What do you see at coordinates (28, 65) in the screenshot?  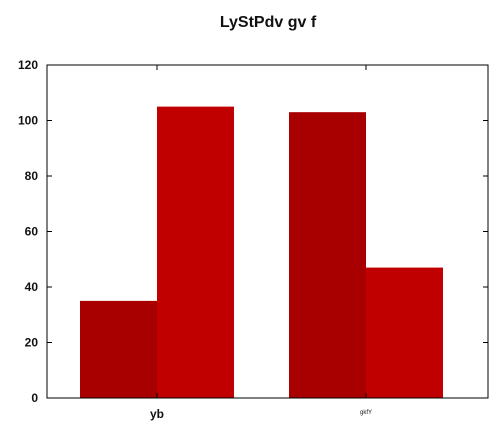 I see `y-tick-label: 120` at bounding box center [28, 65].